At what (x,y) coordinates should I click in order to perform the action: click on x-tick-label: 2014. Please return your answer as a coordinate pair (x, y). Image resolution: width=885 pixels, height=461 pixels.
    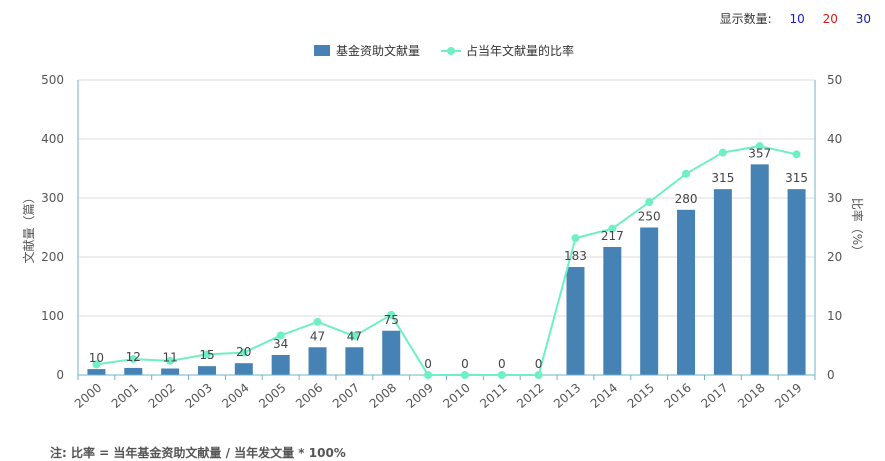
    Looking at the image, I should click on (604, 396).